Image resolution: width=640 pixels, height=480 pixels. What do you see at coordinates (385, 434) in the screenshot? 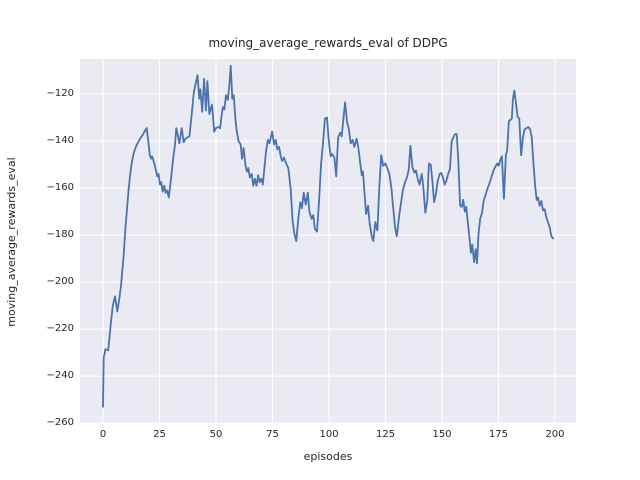
I see `x-tick-label: 125` at bounding box center [385, 434].